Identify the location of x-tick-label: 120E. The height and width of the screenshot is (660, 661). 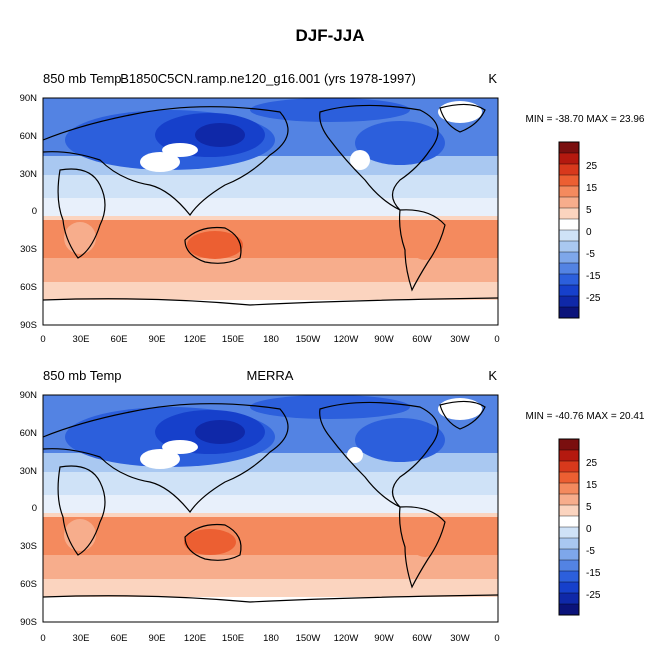
(195, 638).